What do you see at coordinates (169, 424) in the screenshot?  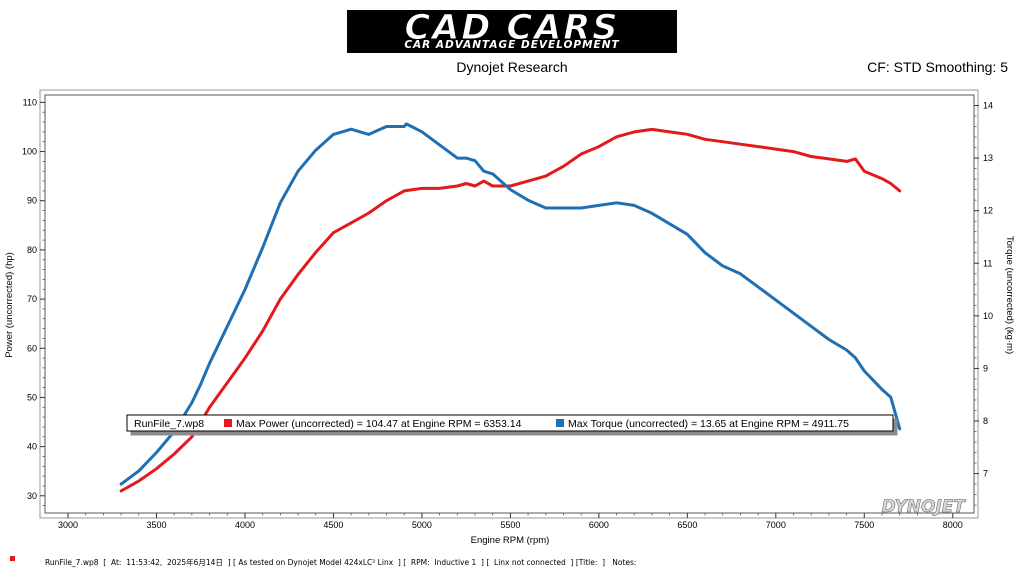 I see `legend-run-name: RunFile_7.wp8` at bounding box center [169, 424].